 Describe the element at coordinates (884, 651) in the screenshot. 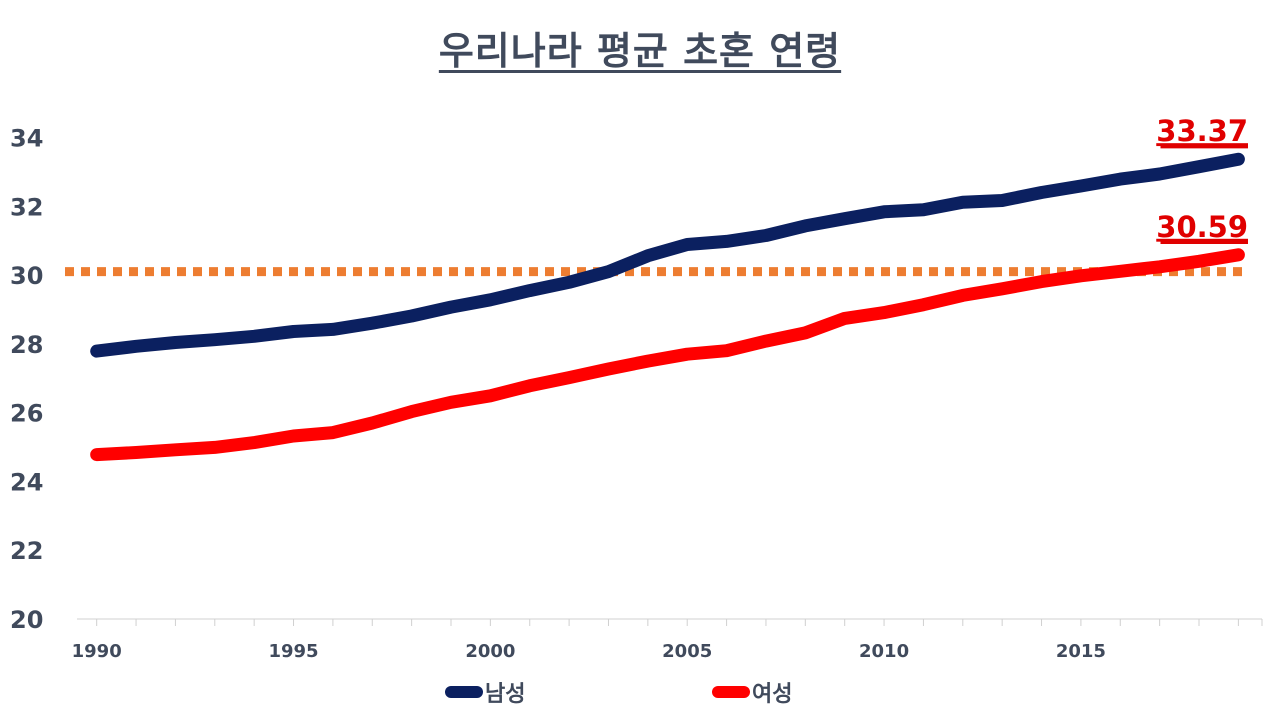

I see `x-tick-label: 2010` at that location.